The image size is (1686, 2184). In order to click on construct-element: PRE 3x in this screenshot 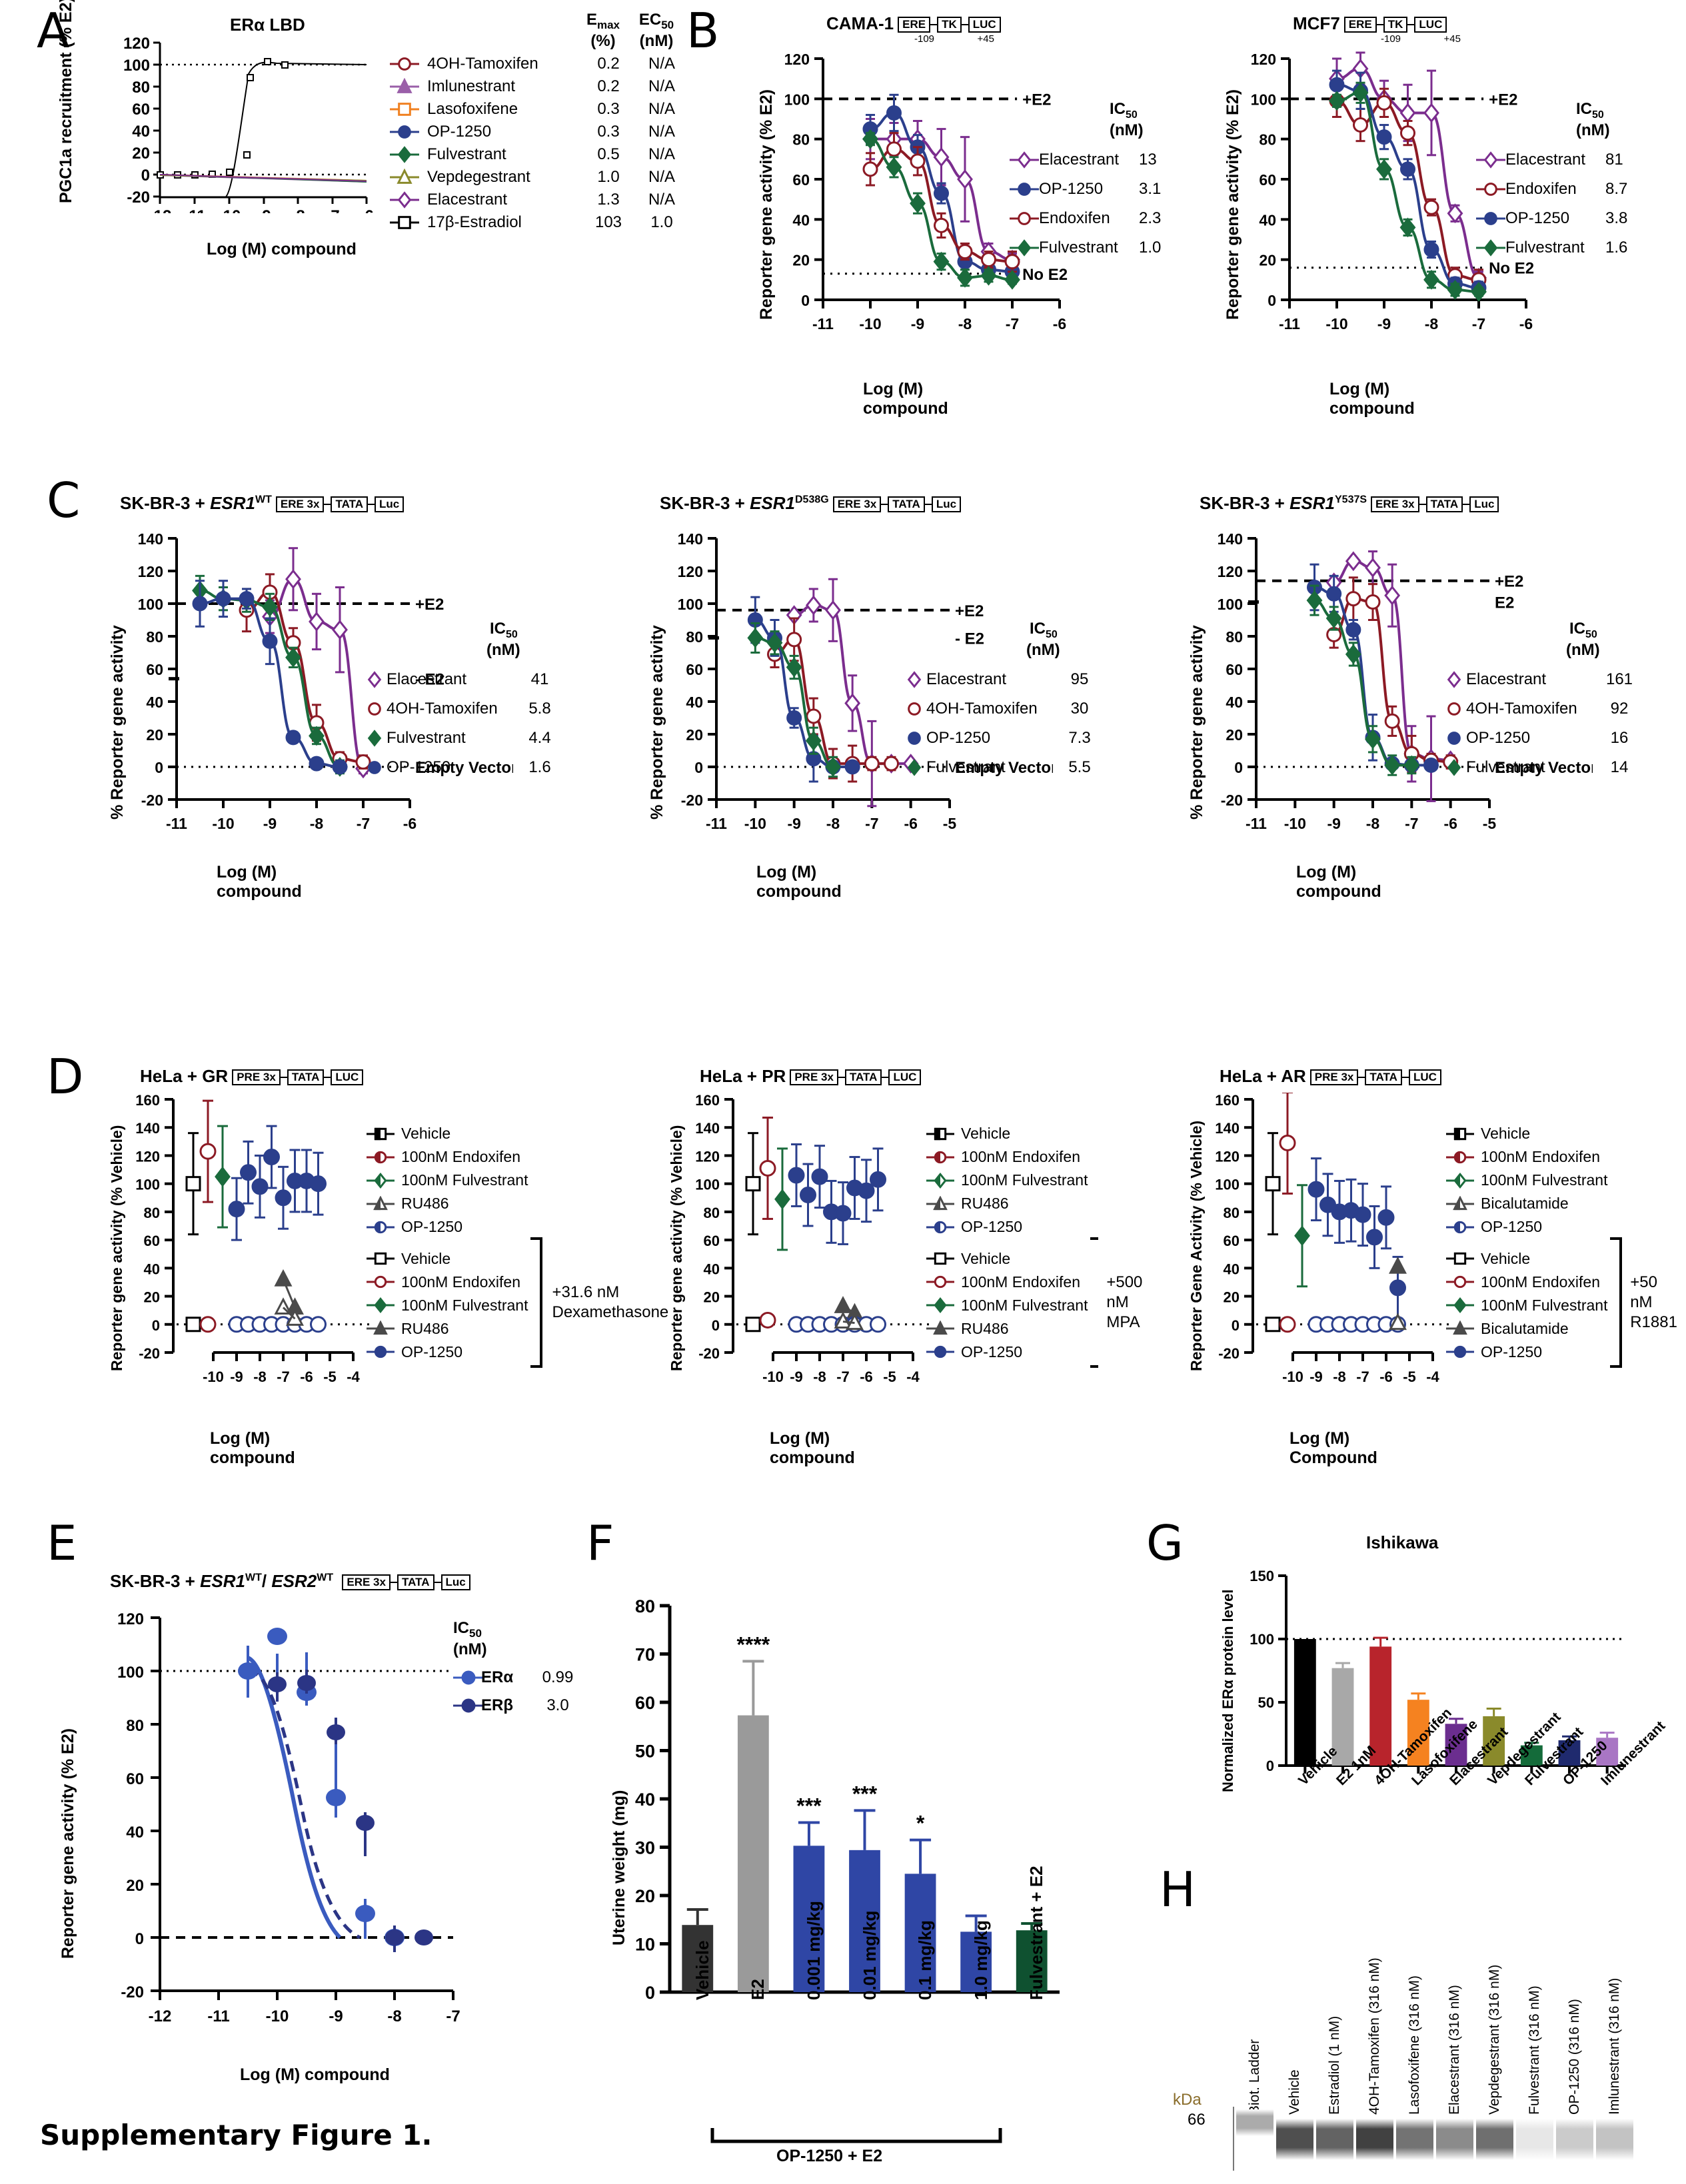, I will do `click(814, 1077)`.